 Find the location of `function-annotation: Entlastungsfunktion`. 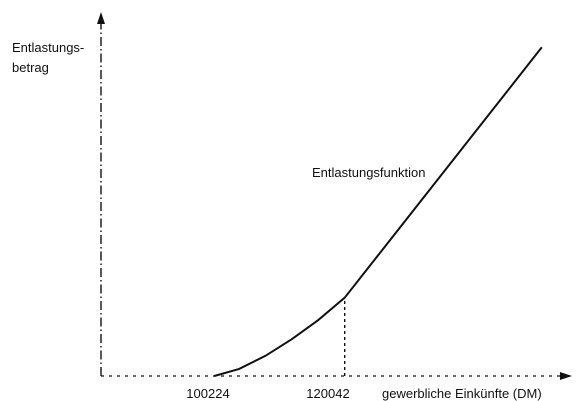

function-annotation: Entlastungsfunktion is located at coordinates (368, 172).